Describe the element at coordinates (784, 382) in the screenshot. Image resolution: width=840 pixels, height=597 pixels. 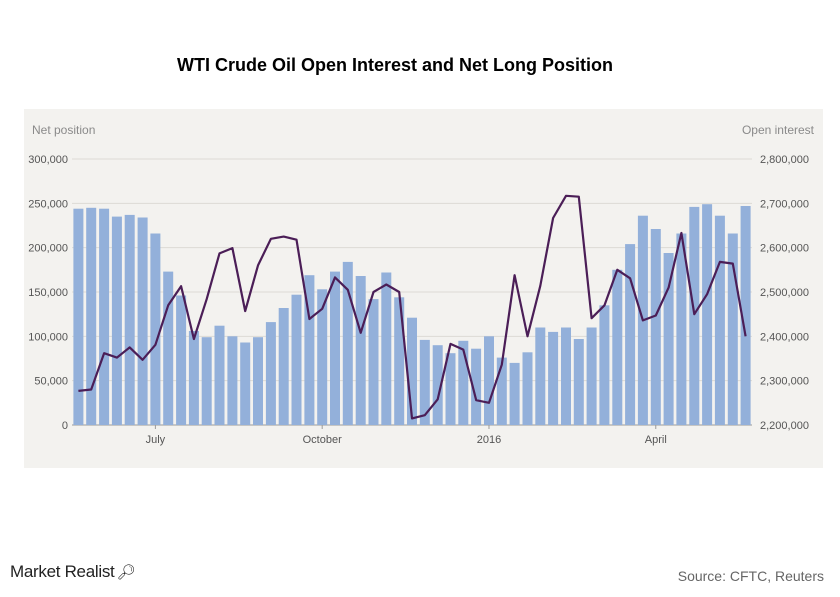
I see `right-tick-label: 2,300,000` at that location.